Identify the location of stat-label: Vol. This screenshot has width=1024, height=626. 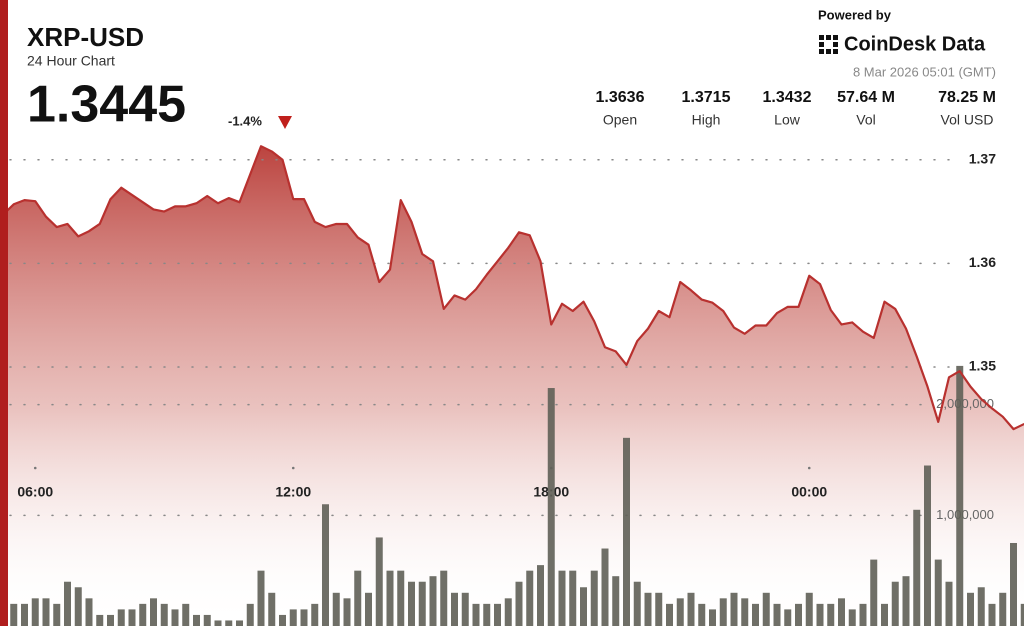
(865, 120).